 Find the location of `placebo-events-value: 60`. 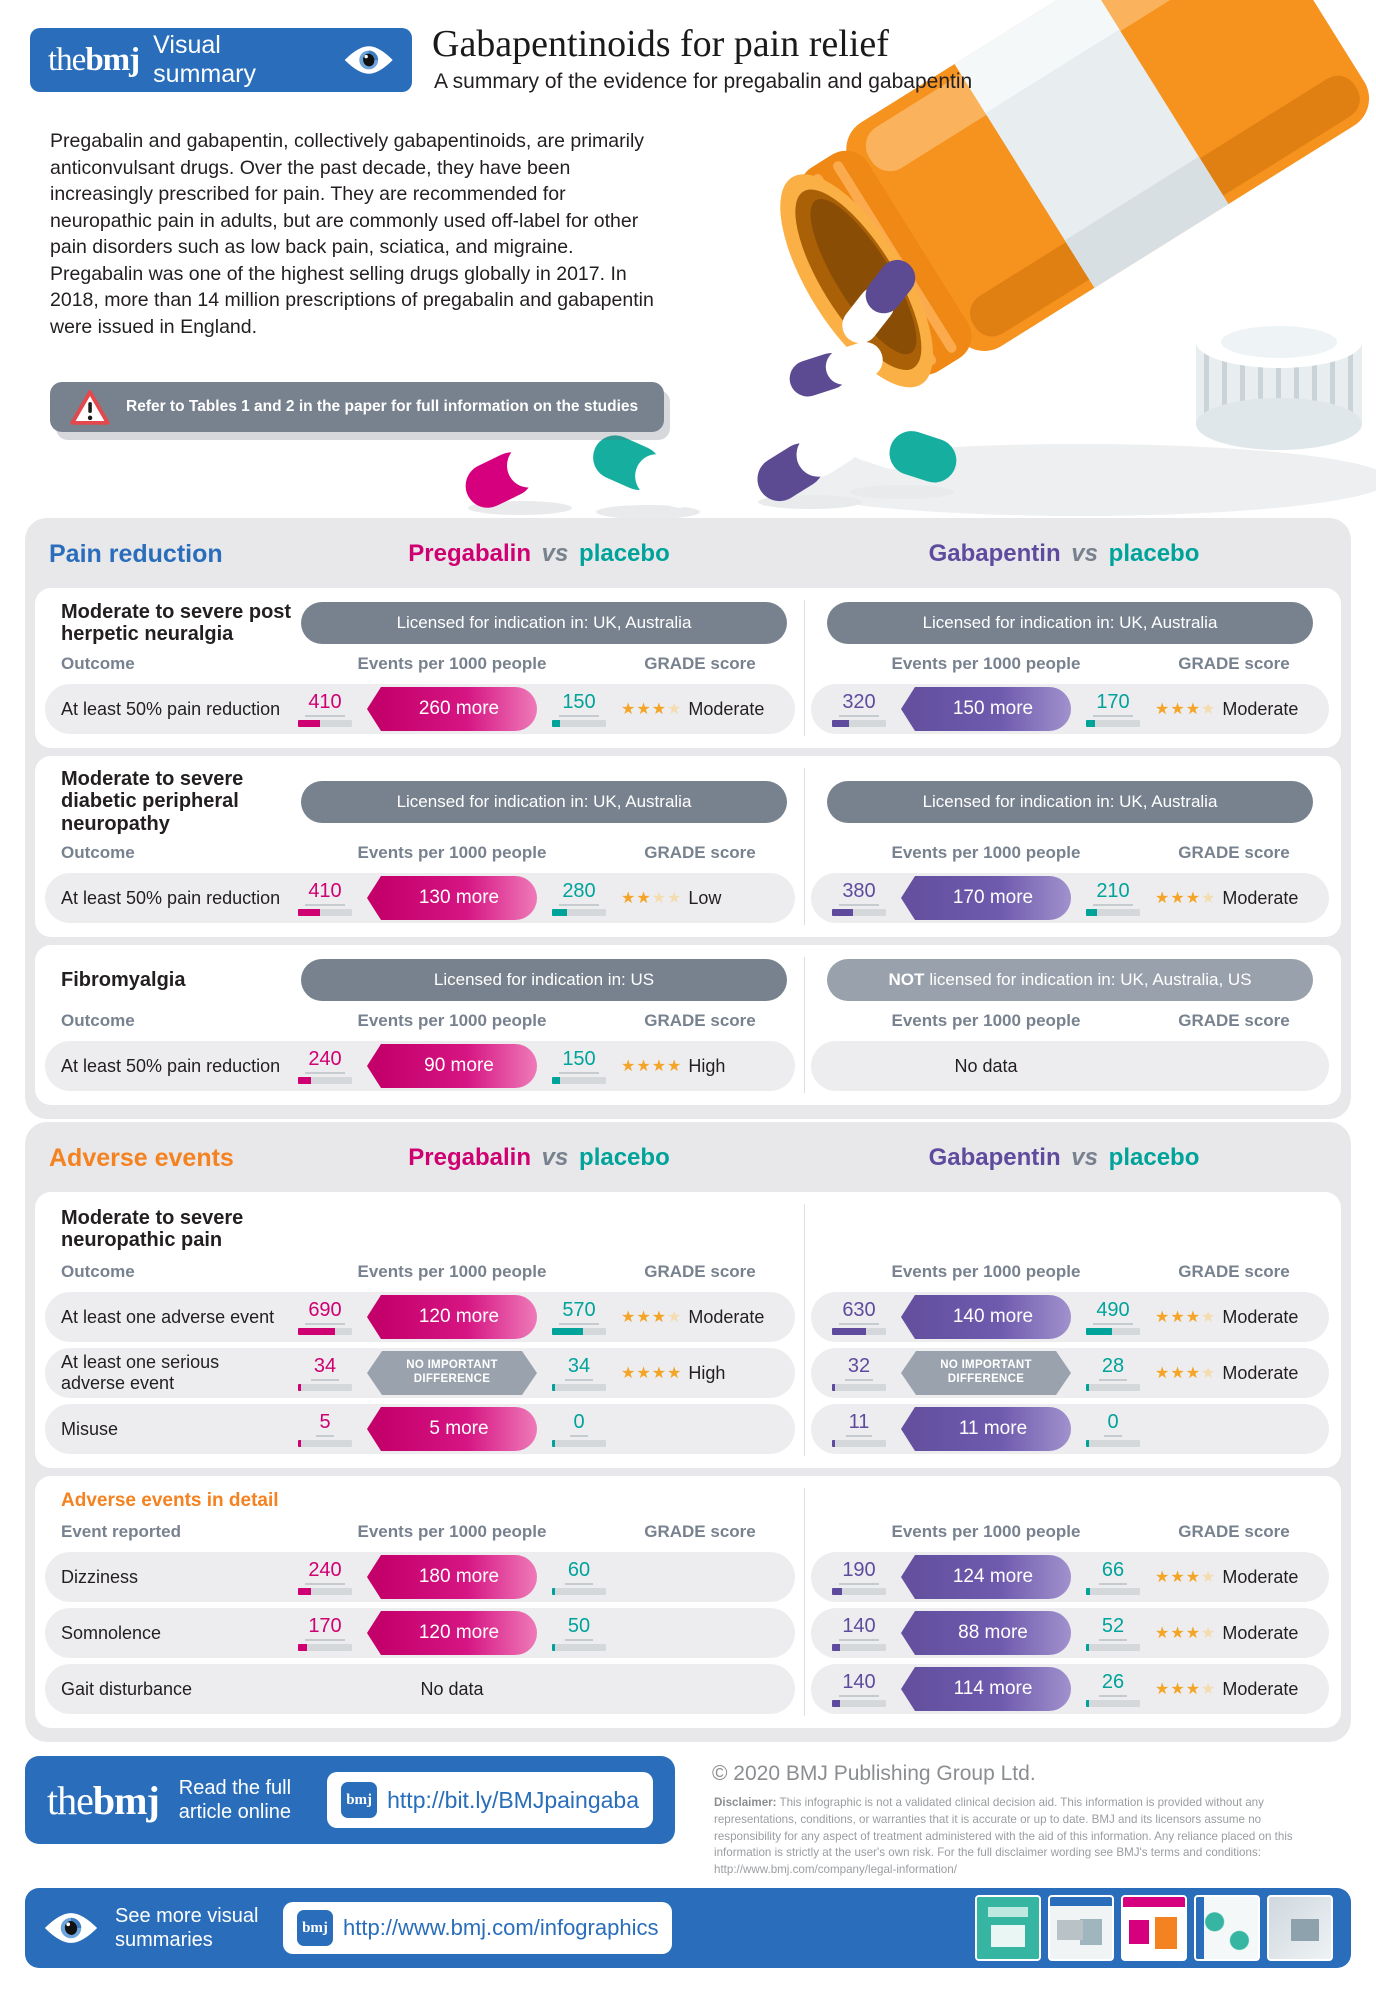

placebo-events-value: 60 is located at coordinates (579, 1577).